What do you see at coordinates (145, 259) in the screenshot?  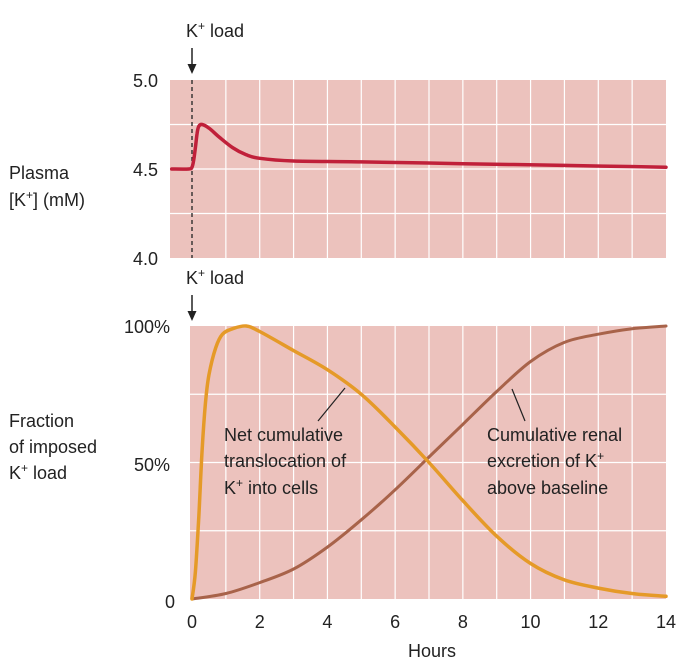 I see `plasma-ytick-4-0: 4.0` at bounding box center [145, 259].